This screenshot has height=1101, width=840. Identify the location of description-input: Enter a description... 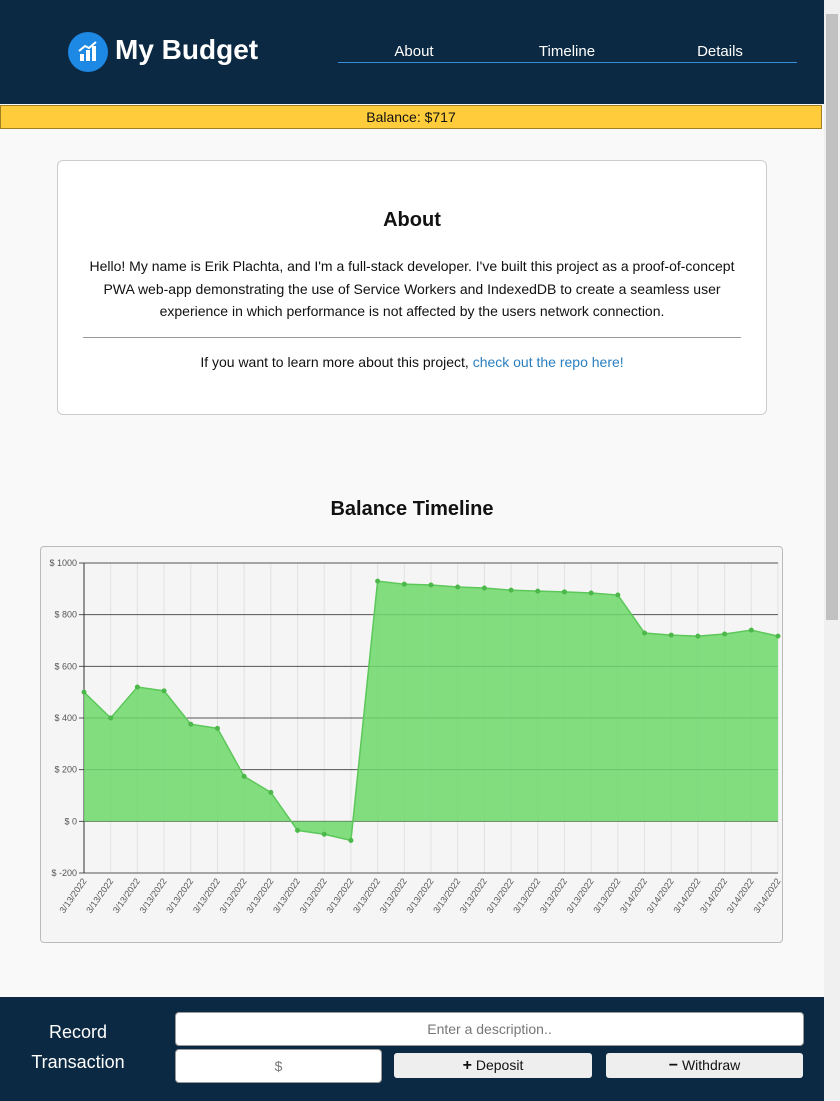
(489, 1029).